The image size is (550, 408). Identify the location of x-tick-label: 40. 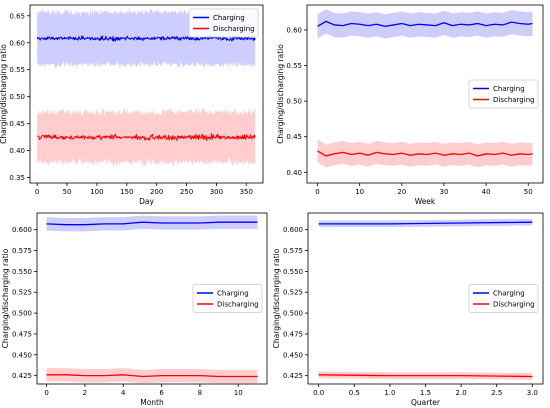
(486, 192).